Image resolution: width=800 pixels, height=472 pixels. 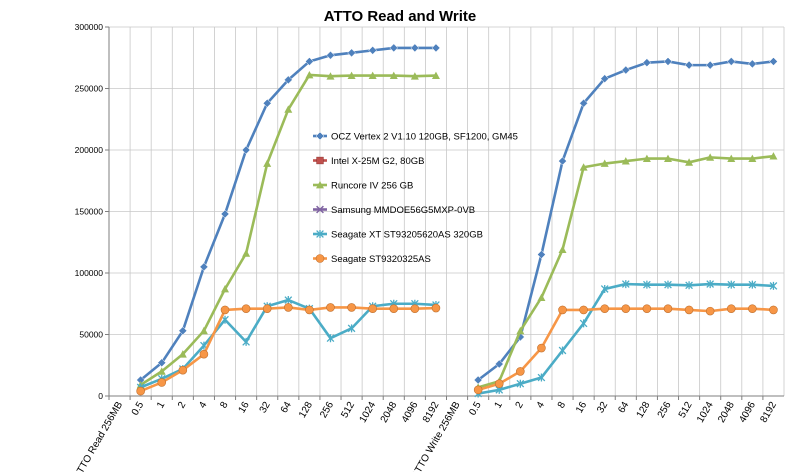 I want to click on y-tick-label: 250000, so click(x=89, y=89).